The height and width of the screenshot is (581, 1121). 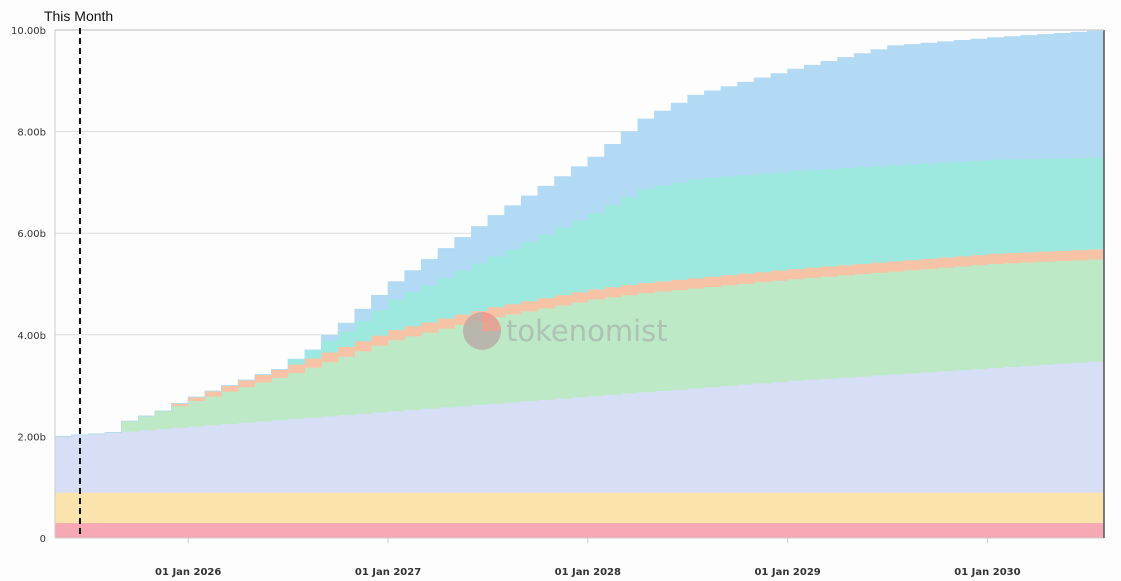 What do you see at coordinates (987, 572) in the screenshot?
I see `x-tick-label: 01 Jan 2030` at bounding box center [987, 572].